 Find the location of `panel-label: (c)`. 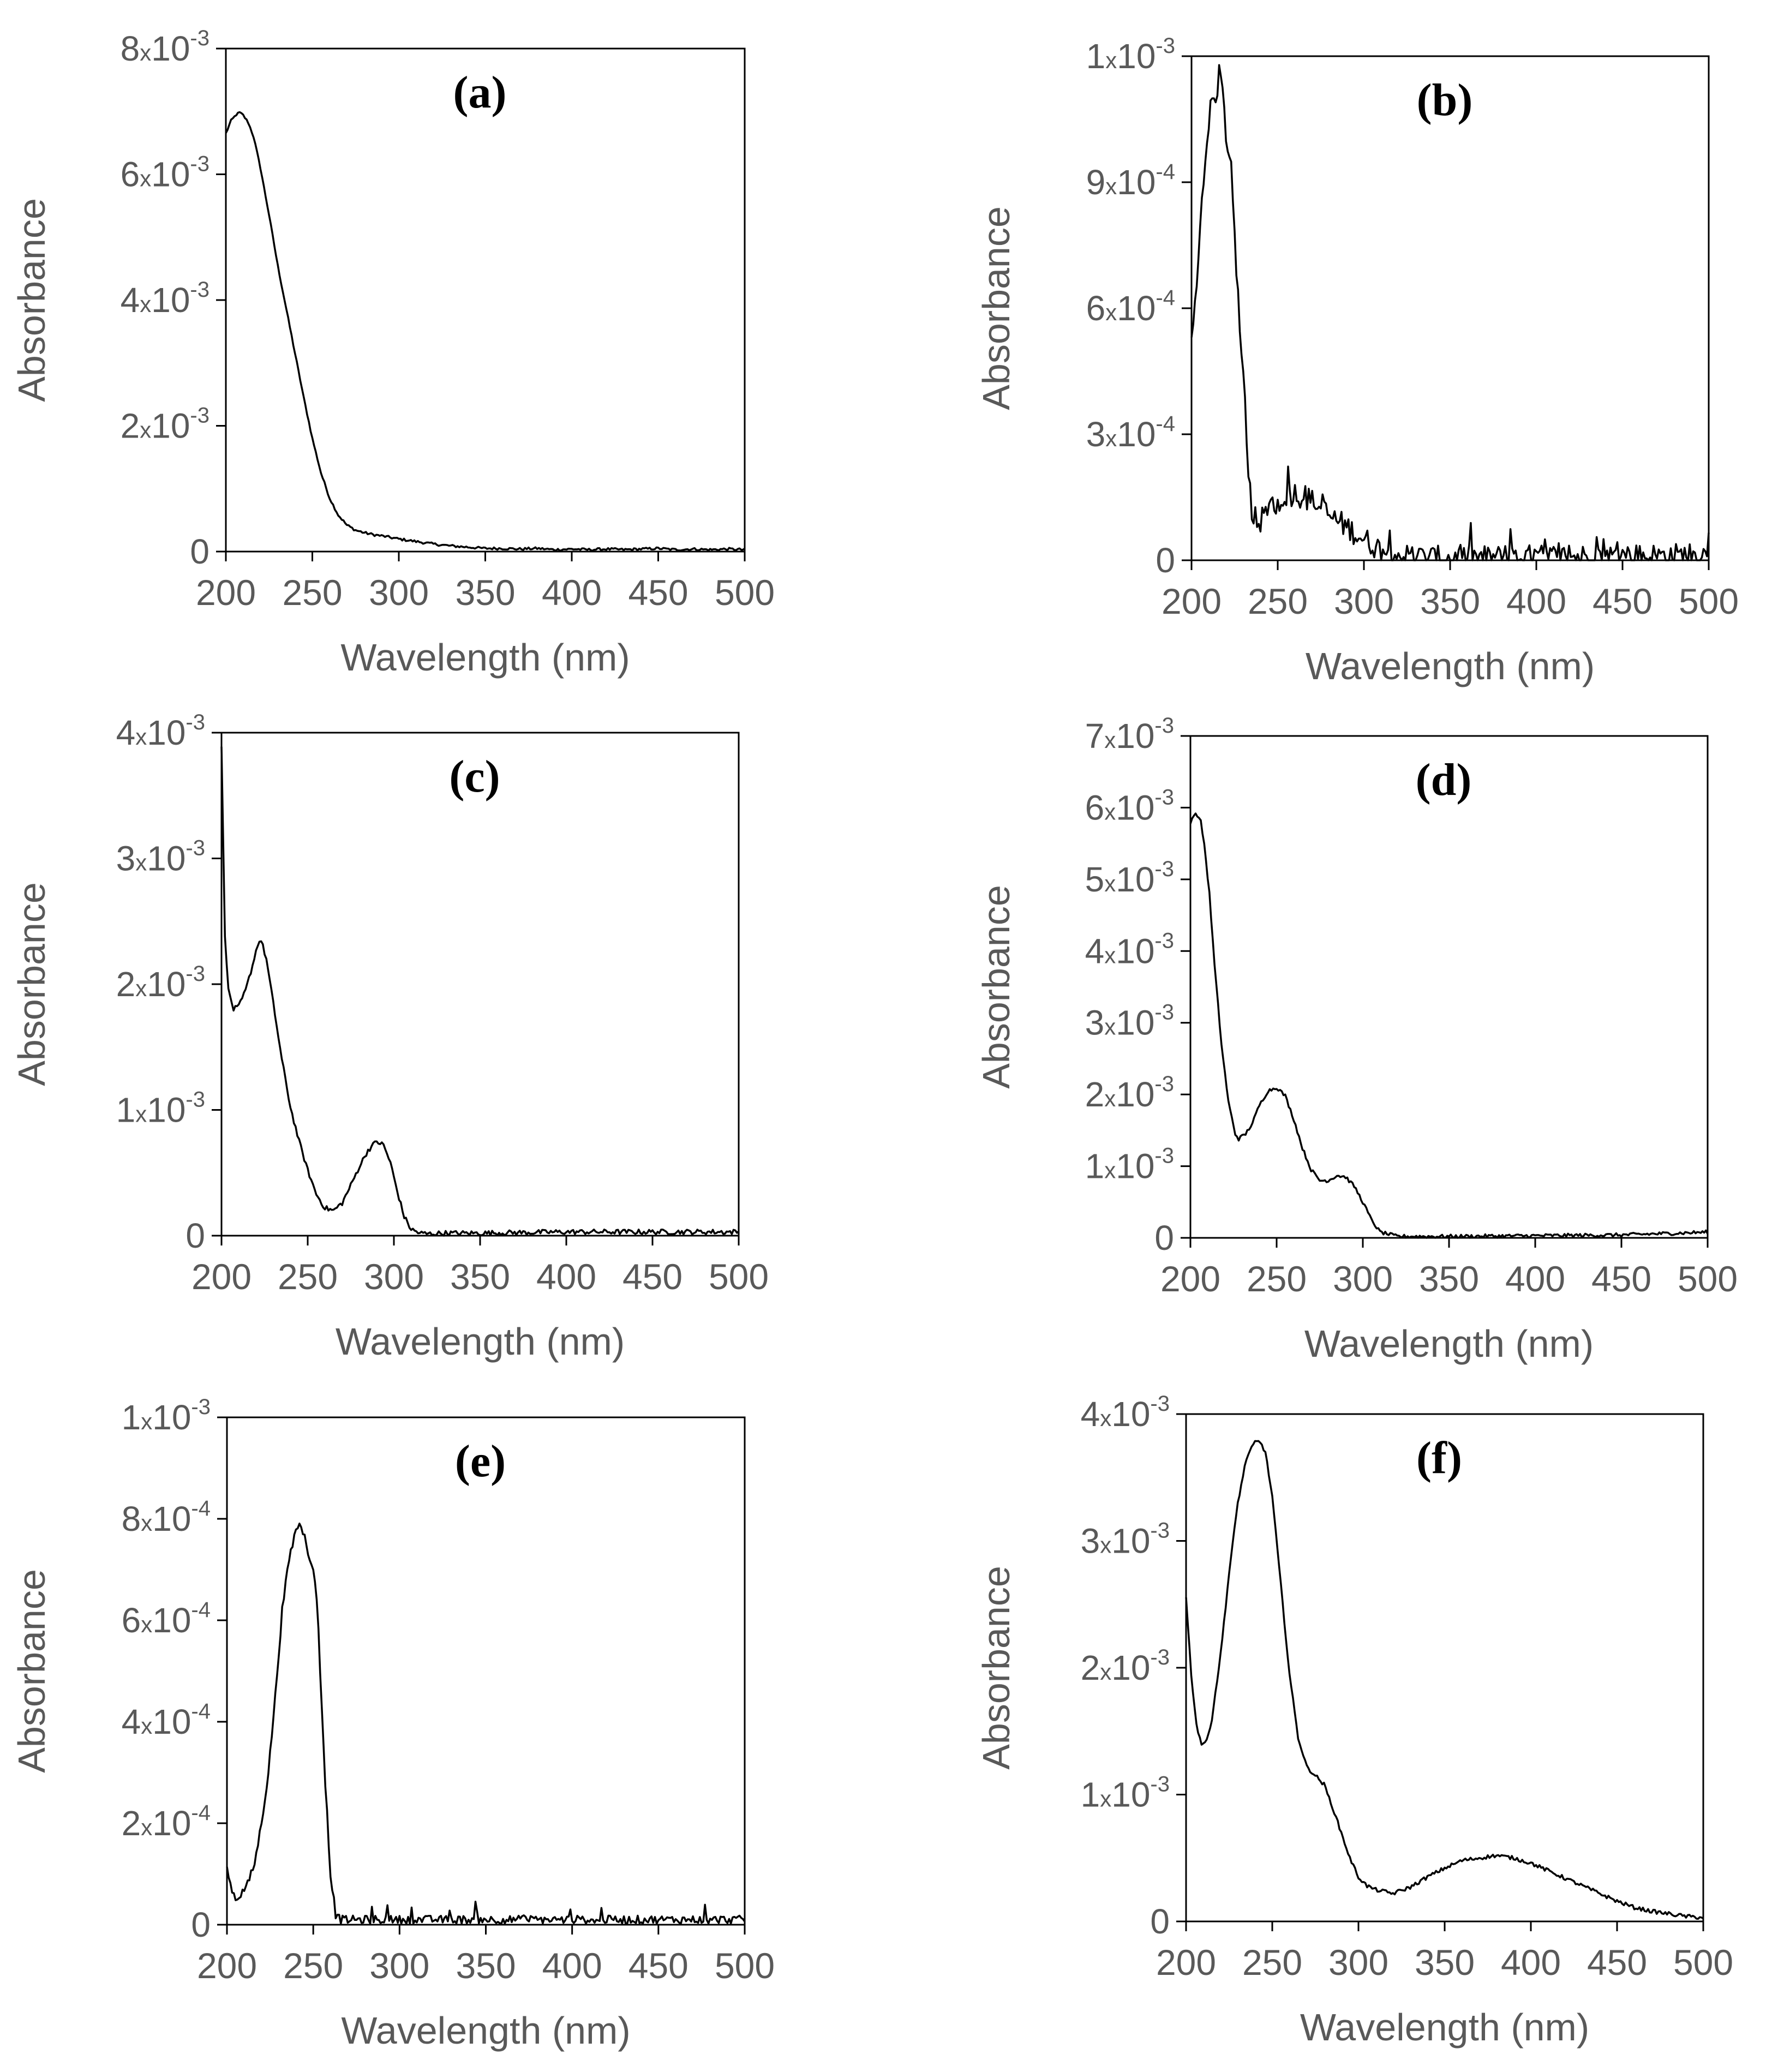

panel-label: (c) is located at coordinates (474, 776).